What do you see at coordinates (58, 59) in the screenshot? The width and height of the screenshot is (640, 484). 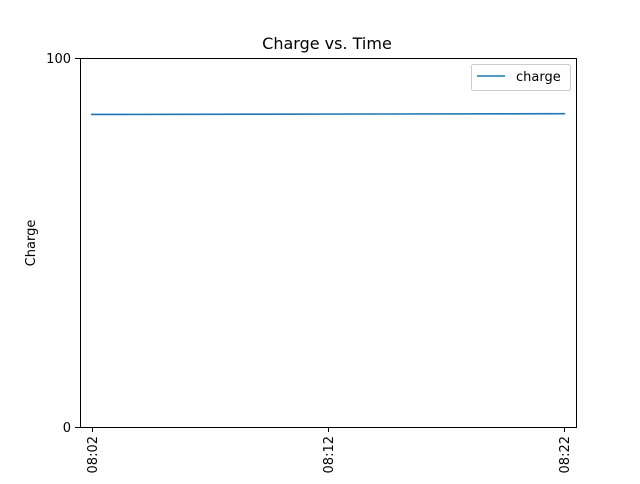 I see `y-tick-label: 100` at bounding box center [58, 59].